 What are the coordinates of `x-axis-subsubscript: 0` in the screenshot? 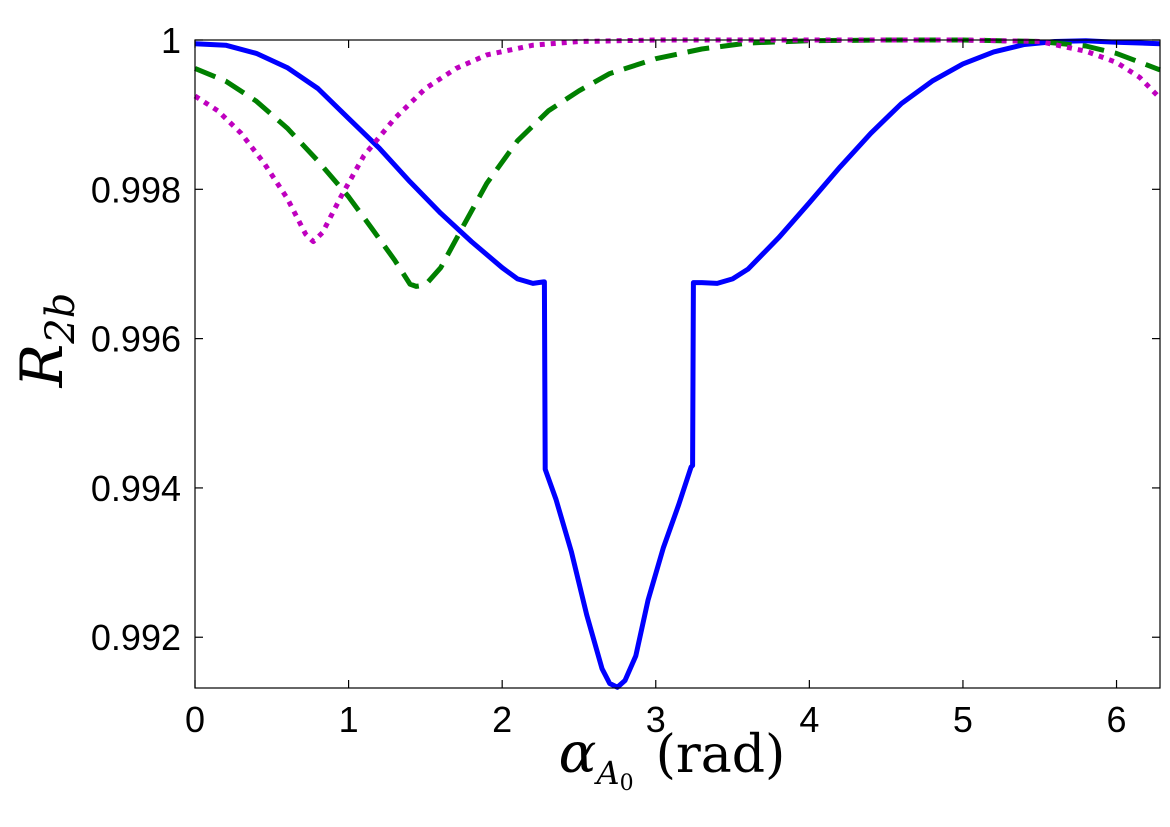 It's located at (627, 783).